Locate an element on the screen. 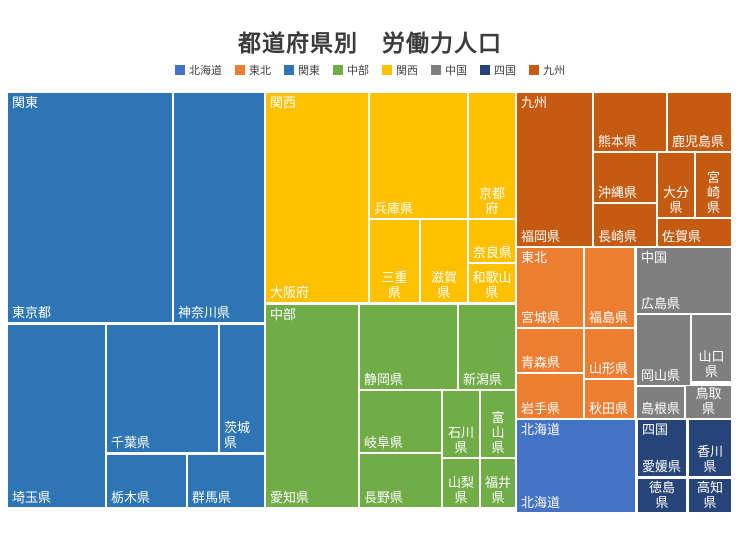 This screenshot has height=555, width=740. legend-item-中部: 中部 is located at coordinates (351, 70).